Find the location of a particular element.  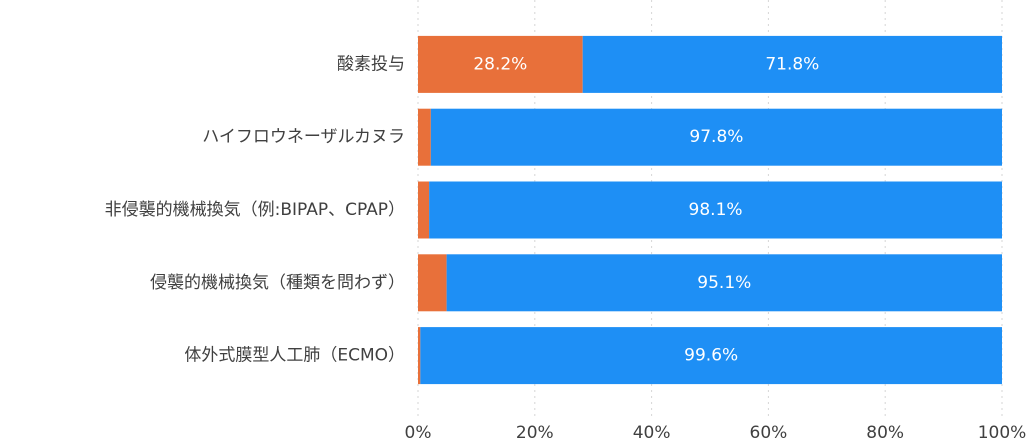

category-label: 非侵襲的機械換気（例:BIPAP、CPAP） is located at coordinates (255, 210).